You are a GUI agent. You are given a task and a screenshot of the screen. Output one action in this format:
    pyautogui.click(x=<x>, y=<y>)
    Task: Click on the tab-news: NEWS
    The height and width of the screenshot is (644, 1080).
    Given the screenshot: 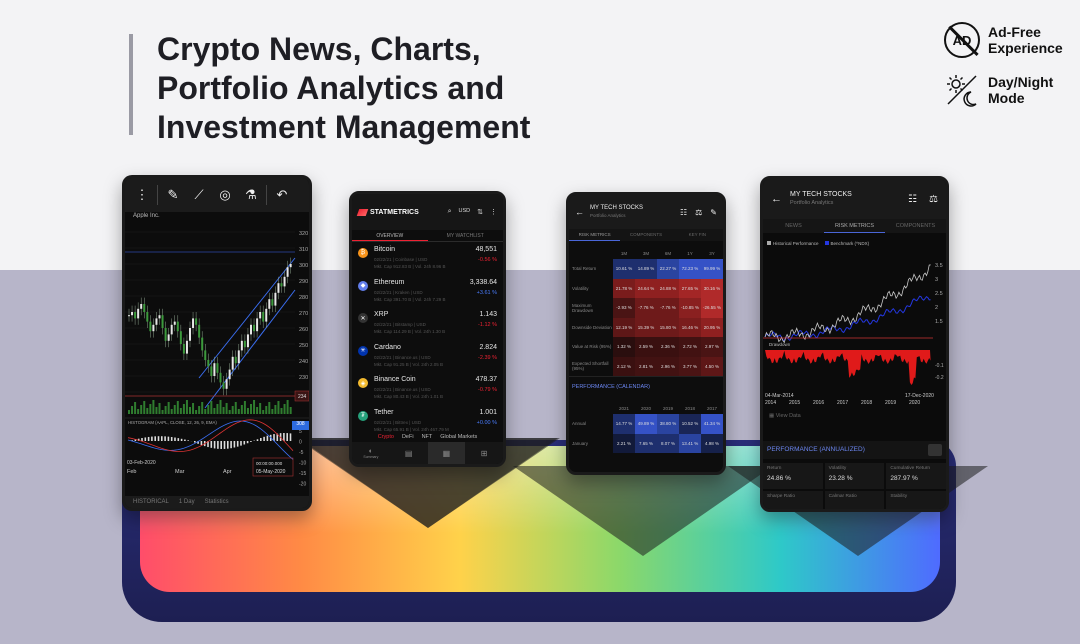 What is the action you would take?
    pyautogui.click(x=793, y=226)
    